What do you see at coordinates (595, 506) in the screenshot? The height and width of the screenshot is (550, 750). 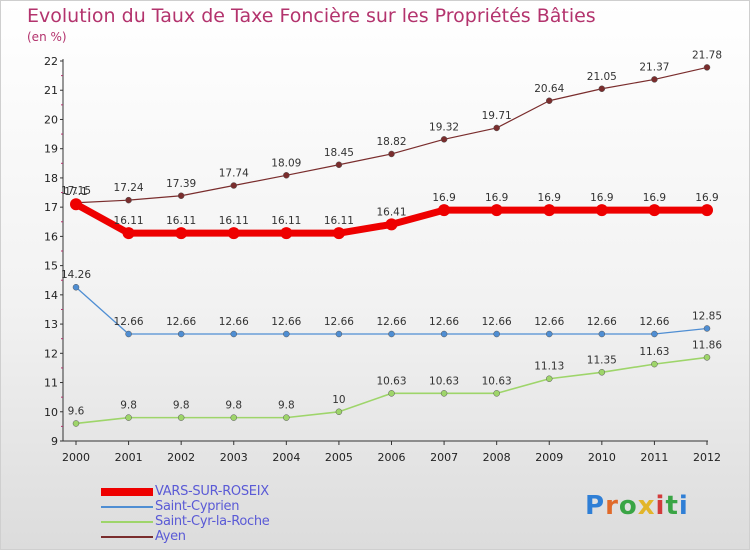 I see `logo-letter: P` at bounding box center [595, 506].